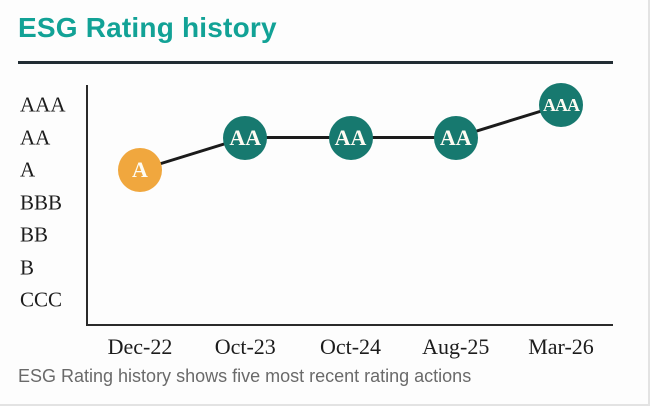  What do you see at coordinates (561, 105) in the screenshot?
I see `rating-point-mar-26: AAA` at bounding box center [561, 105].